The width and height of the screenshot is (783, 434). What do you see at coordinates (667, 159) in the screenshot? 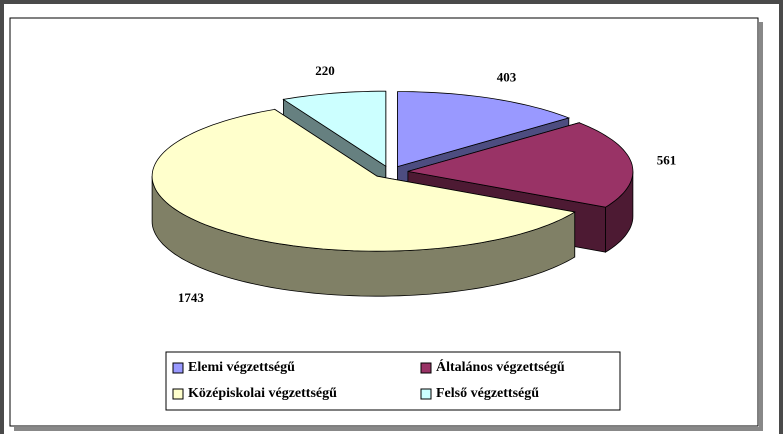
I see `data-label: 561` at bounding box center [667, 159].